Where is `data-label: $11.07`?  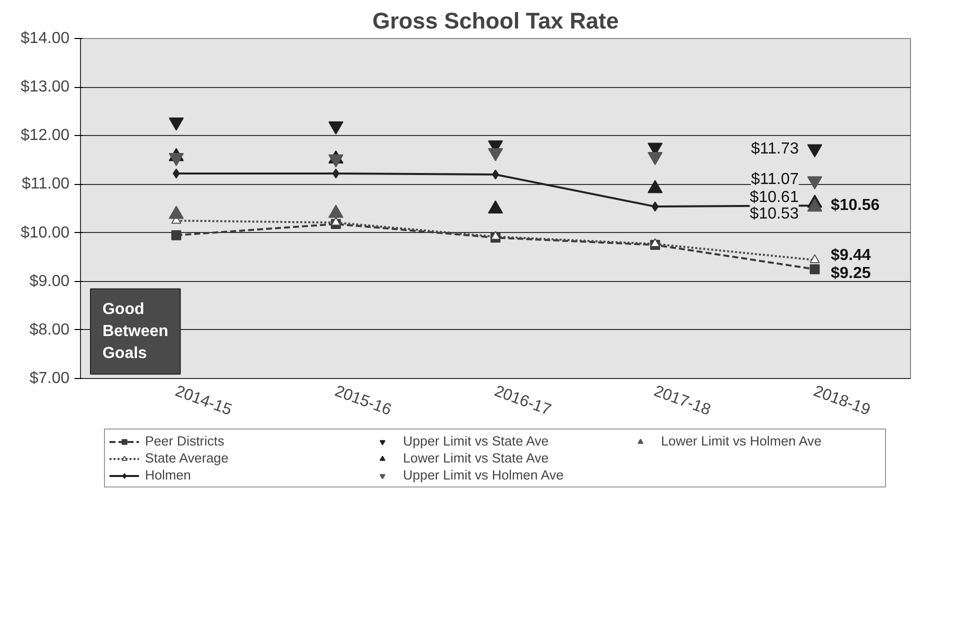 data-label: $11.07 is located at coordinates (774, 179).